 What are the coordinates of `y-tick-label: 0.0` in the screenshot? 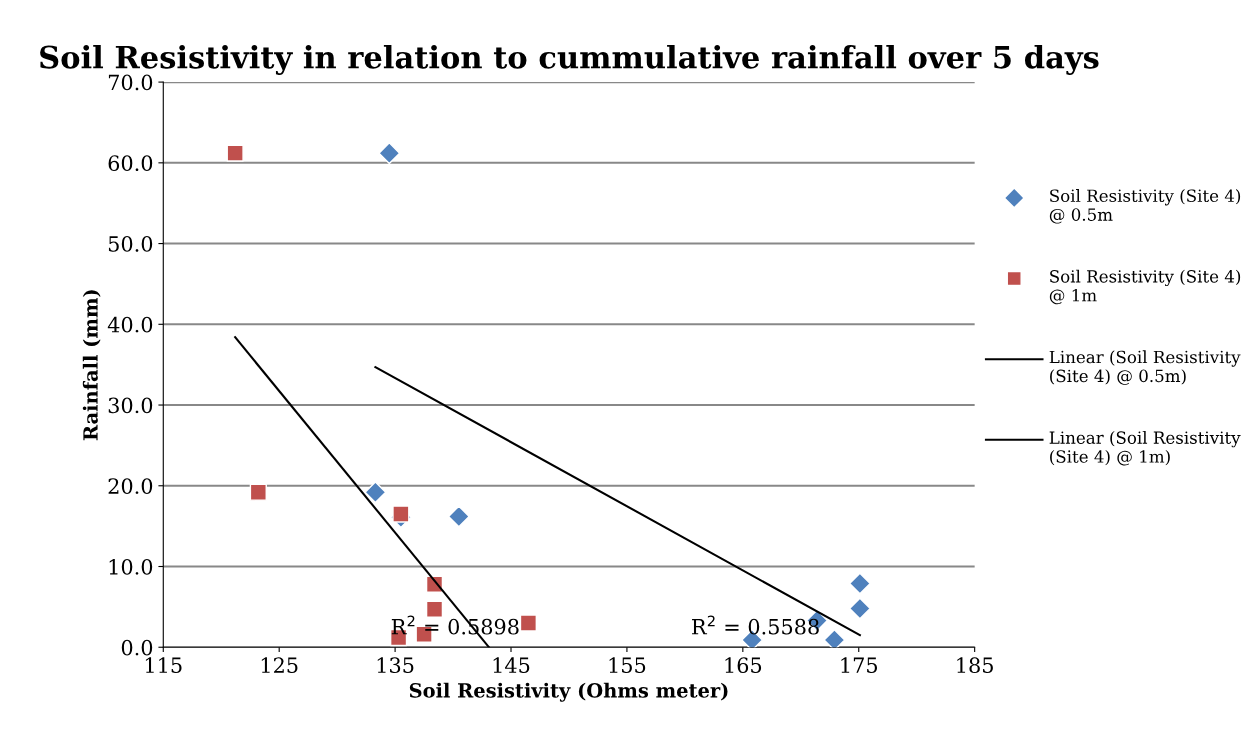 It's located at (137, 647).